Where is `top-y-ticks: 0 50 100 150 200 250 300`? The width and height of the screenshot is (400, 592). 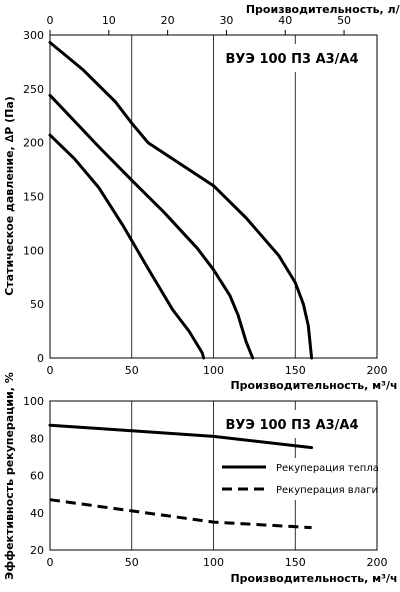 top-y-ticks: 0 50 100 150 200 250 300 is located at coordinates (33, 197).